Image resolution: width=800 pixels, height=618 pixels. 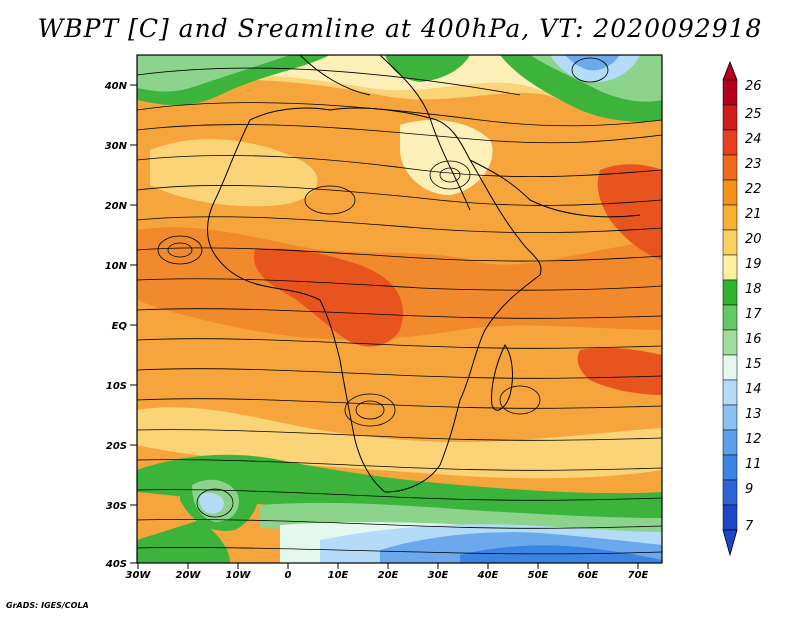 What do you see at coordinates (753, 364) in the screenshot?
I see `colorbar-label: 15` at bounding box center [753, 364].